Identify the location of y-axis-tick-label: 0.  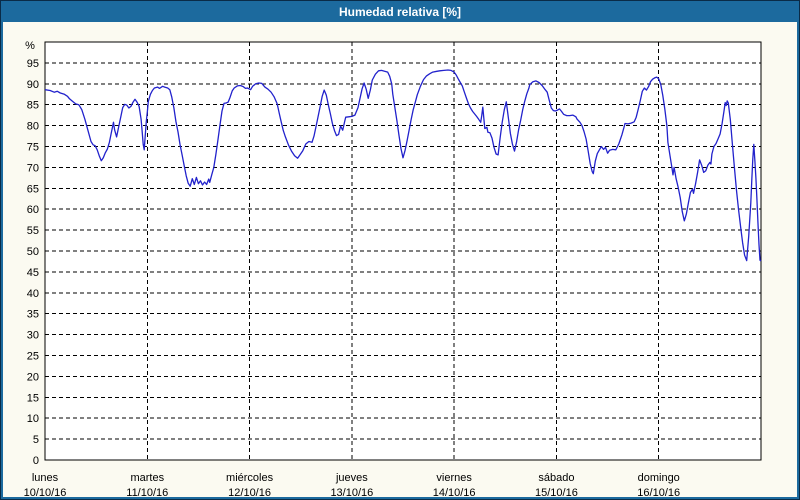
(36, 461).